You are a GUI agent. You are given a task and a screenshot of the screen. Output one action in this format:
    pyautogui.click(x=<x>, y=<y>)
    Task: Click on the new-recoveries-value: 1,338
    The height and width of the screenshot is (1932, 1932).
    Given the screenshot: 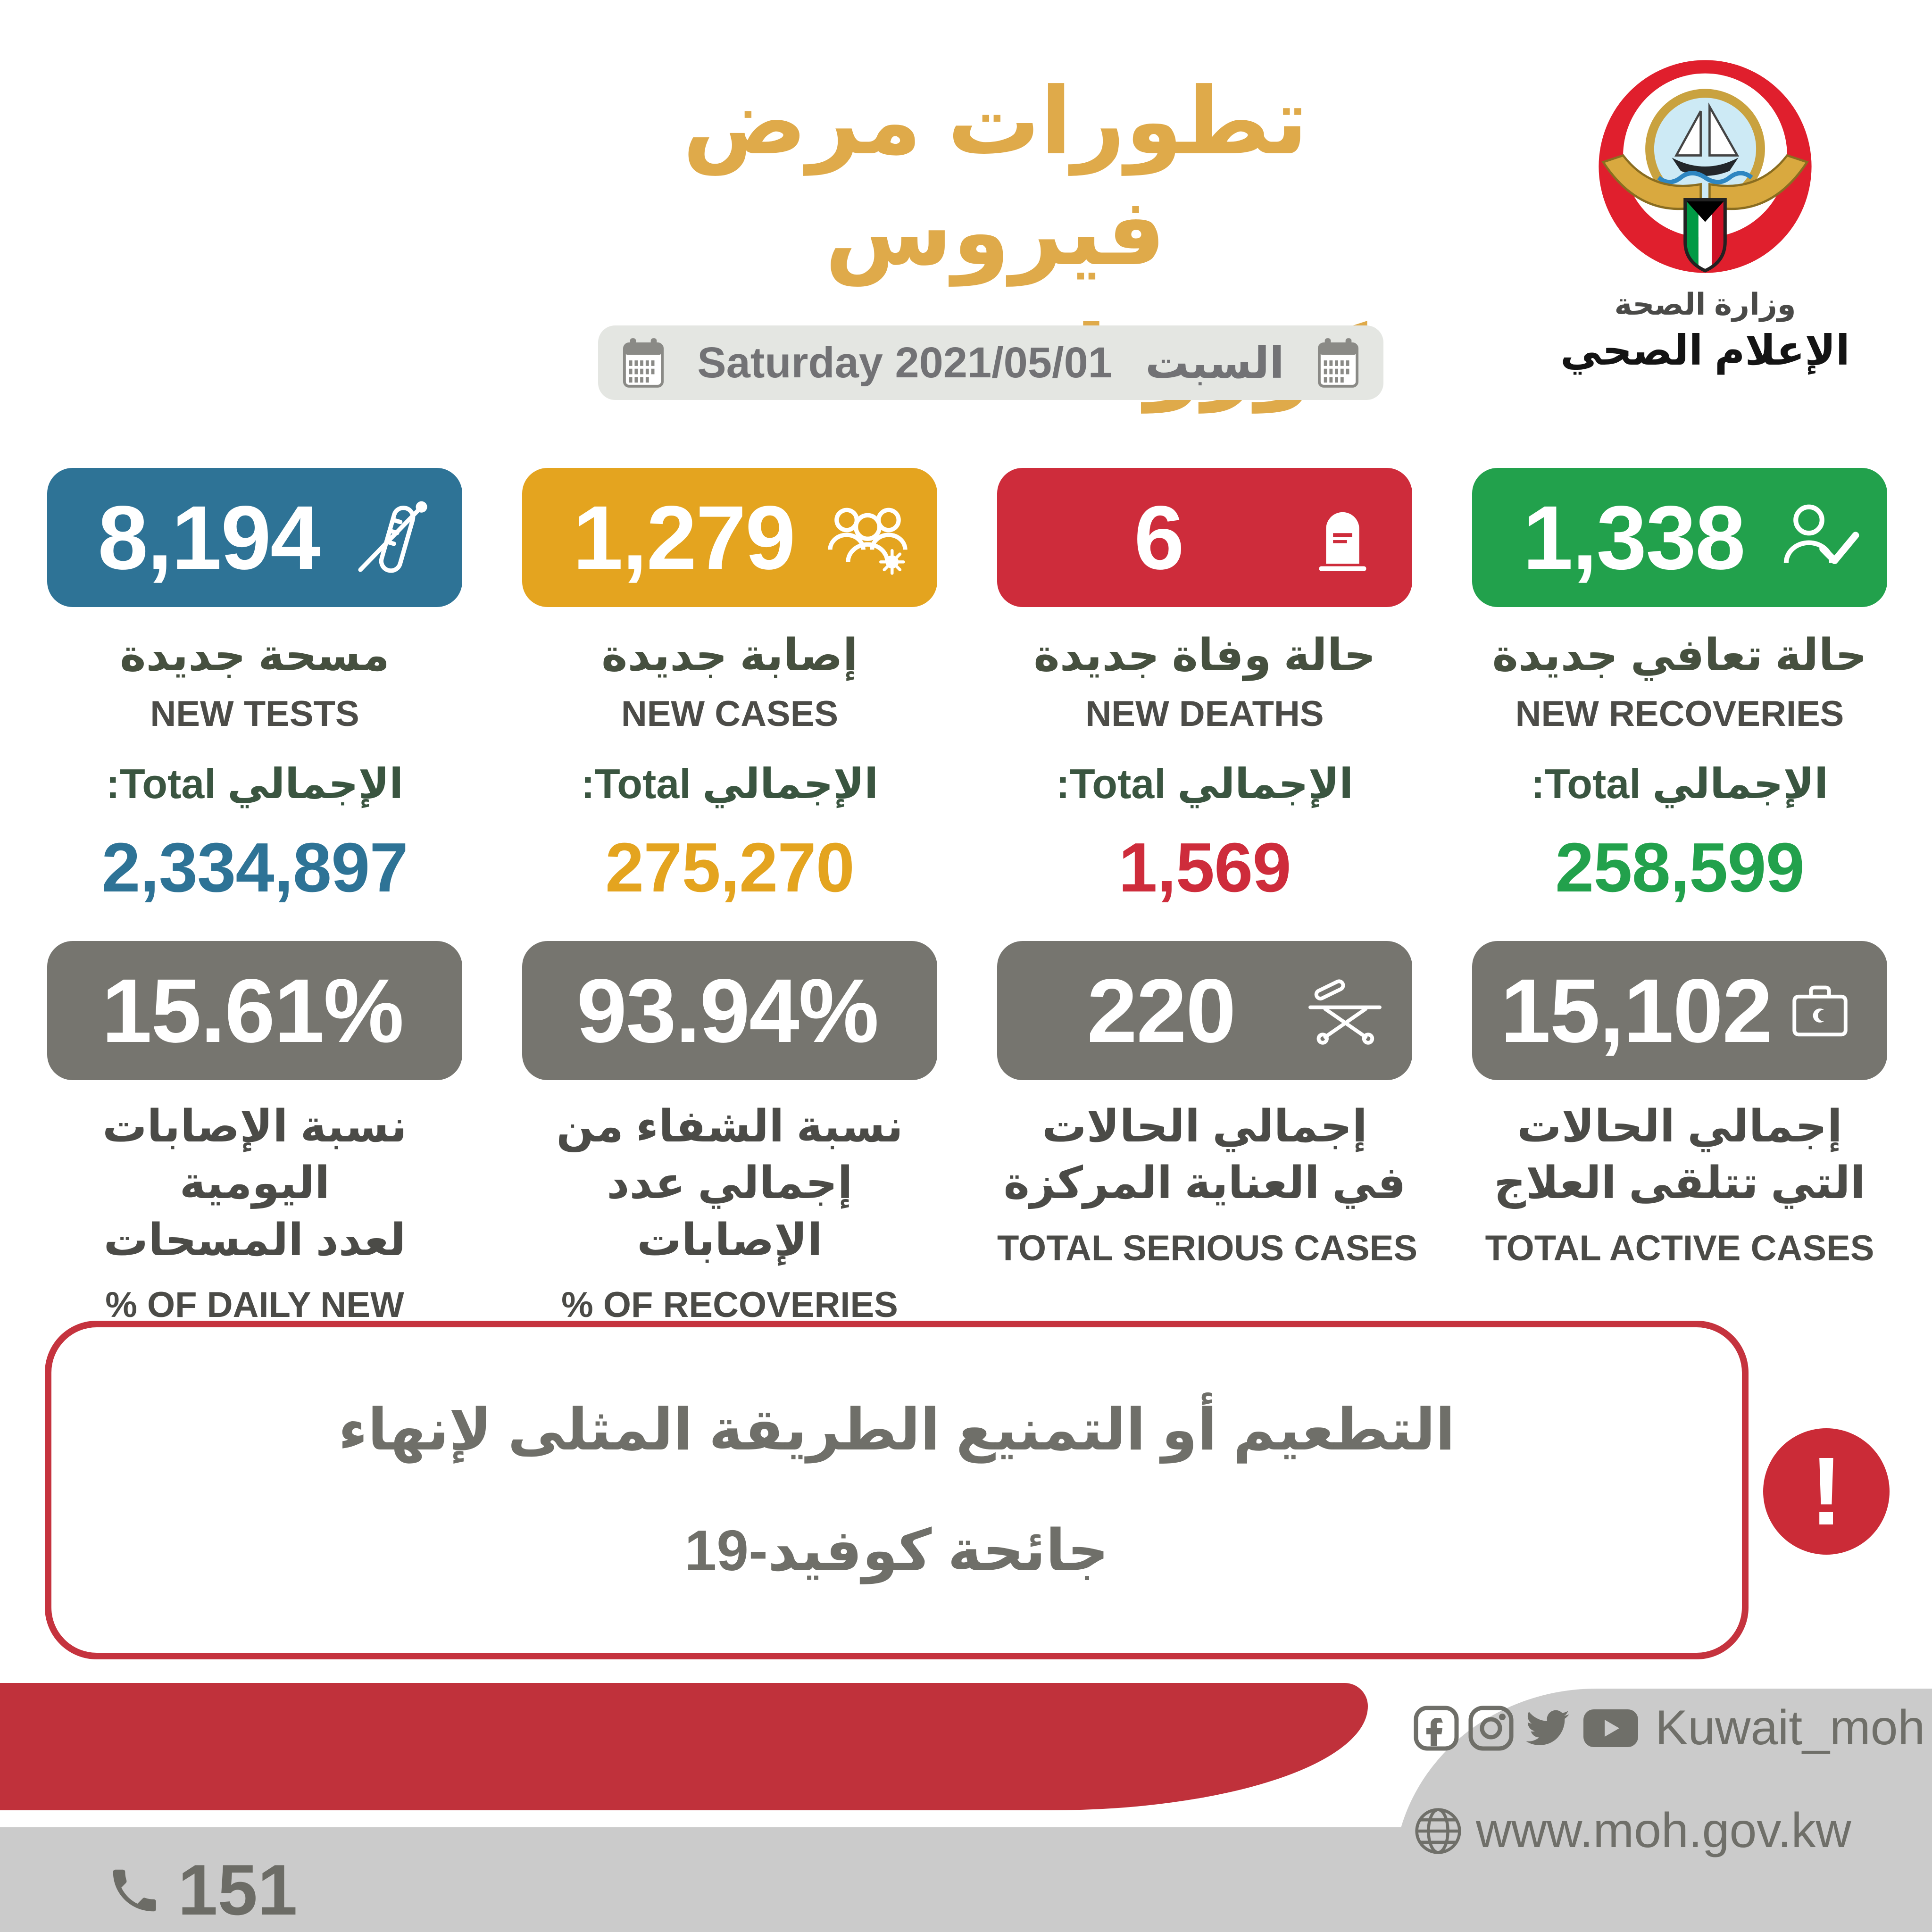 What is the action you would take?
    pyautogui.click(x=1634, y=538)
    